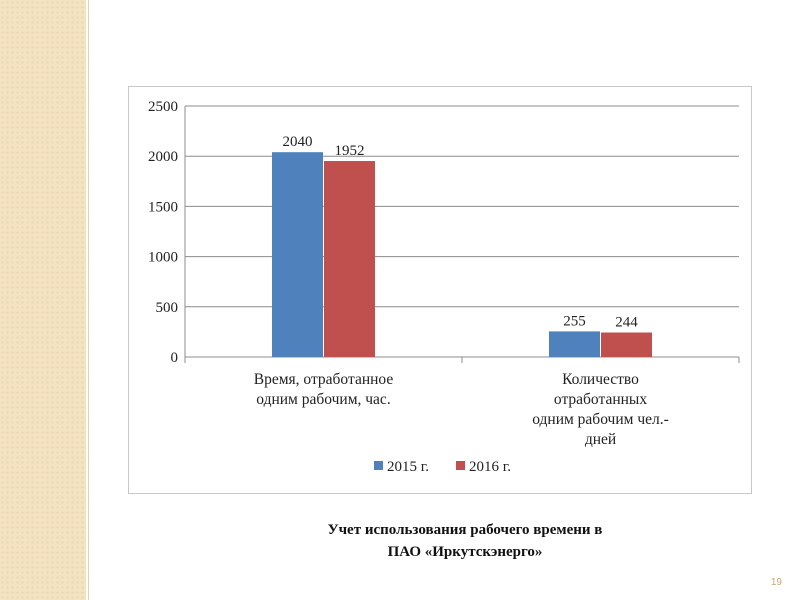  Describe the element at coordinates (43, 300) in the screenshot. I see `decorative-side-strip` at that location.